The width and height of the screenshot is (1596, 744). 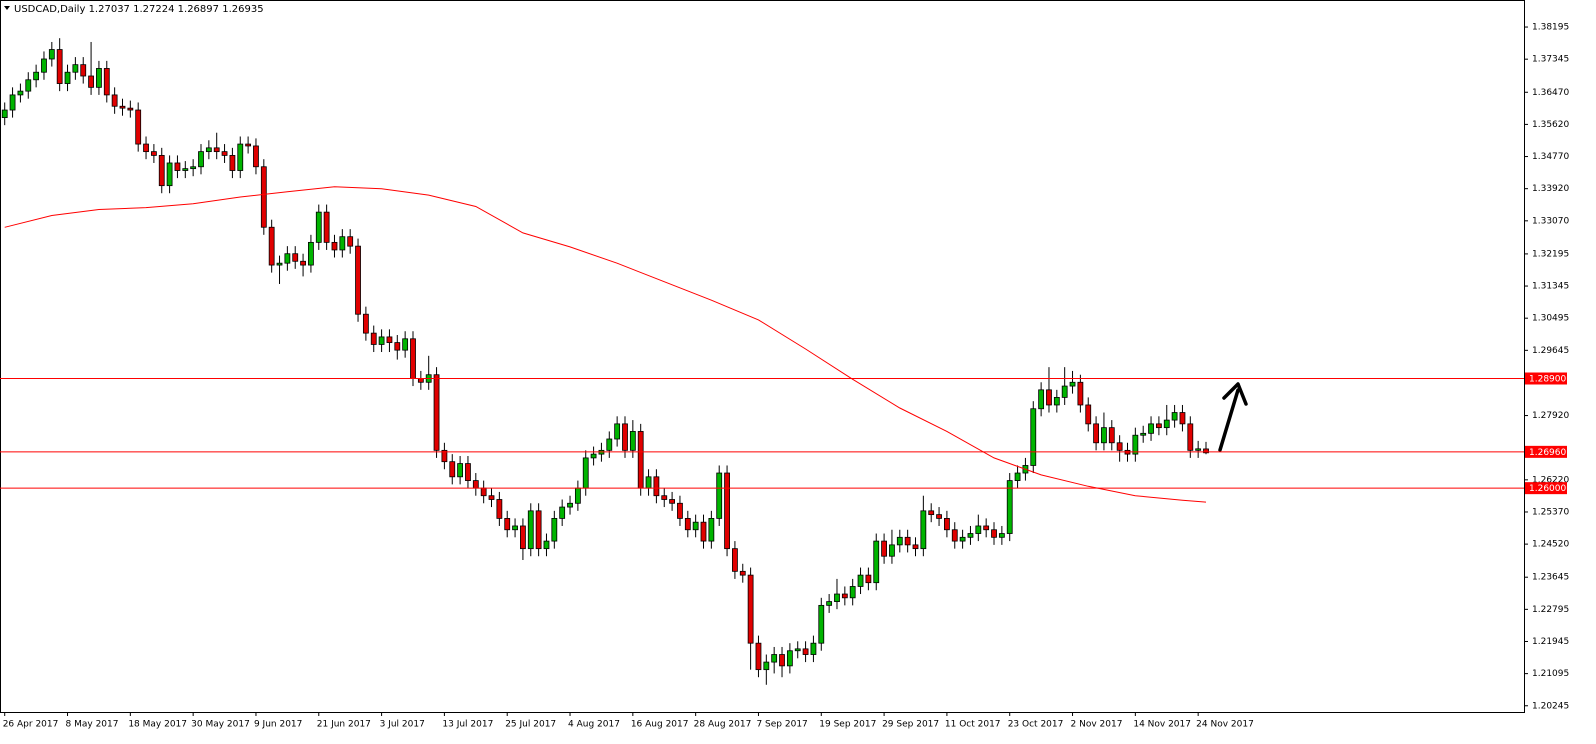 I want to click on header-open: 1.27037, so click(x=109, y=9).